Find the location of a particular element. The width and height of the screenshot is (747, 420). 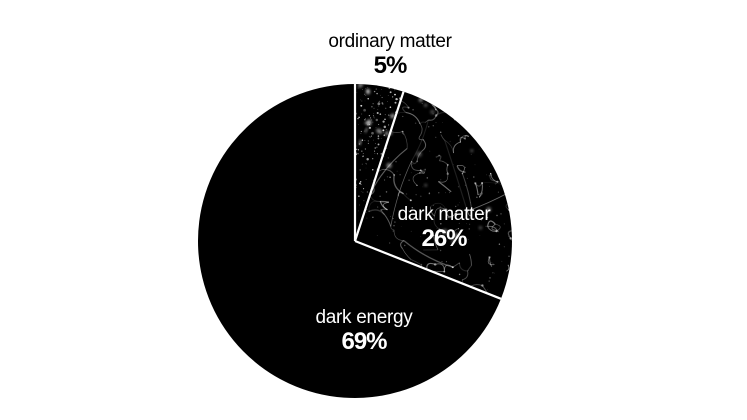

slice-label-ordinary-matter: ordinary matter 5% is located at coordinates (390, 54).